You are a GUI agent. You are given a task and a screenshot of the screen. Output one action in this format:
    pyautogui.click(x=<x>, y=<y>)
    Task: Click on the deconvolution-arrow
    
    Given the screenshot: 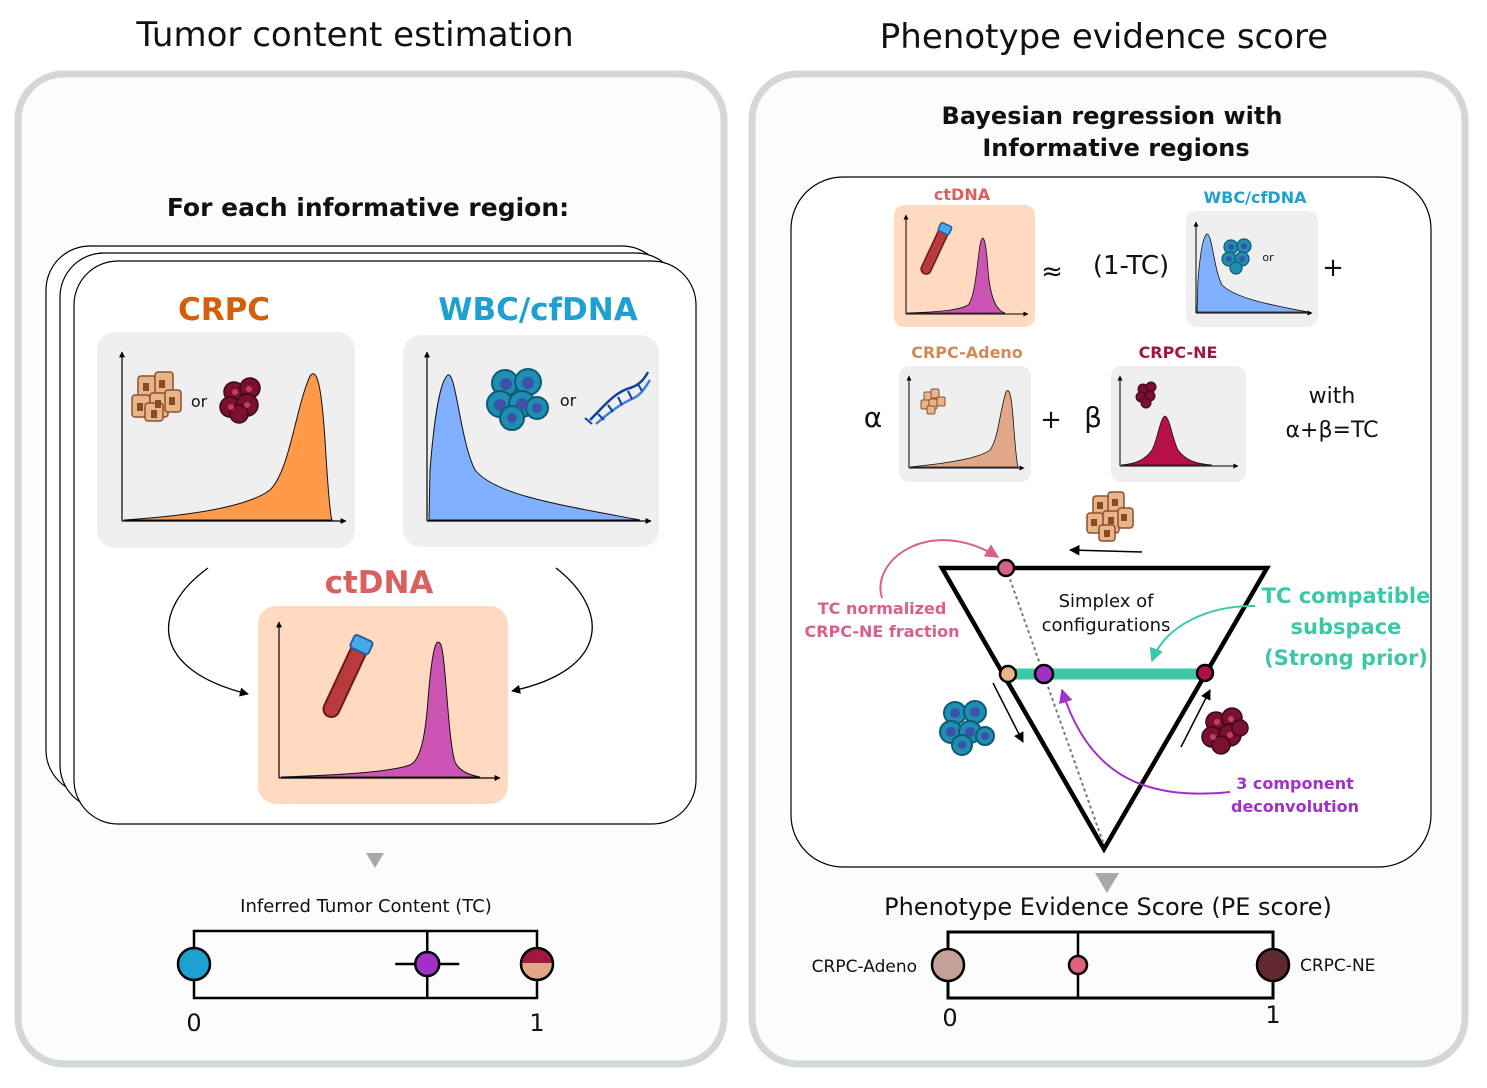 What is the action you would take?
    pyautogui.click(x=1145, y=741)
    